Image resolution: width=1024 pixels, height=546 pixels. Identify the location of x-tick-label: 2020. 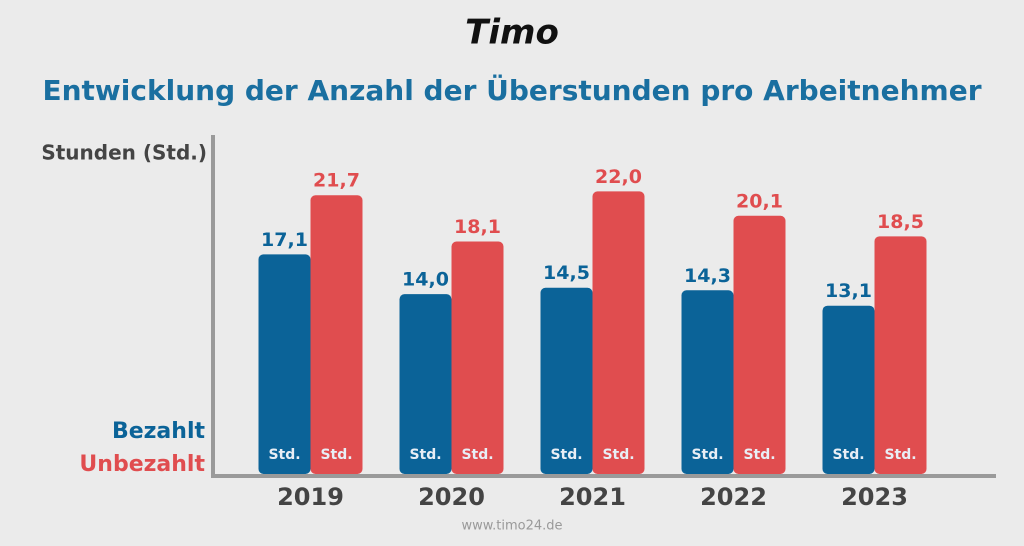
(451, 497).